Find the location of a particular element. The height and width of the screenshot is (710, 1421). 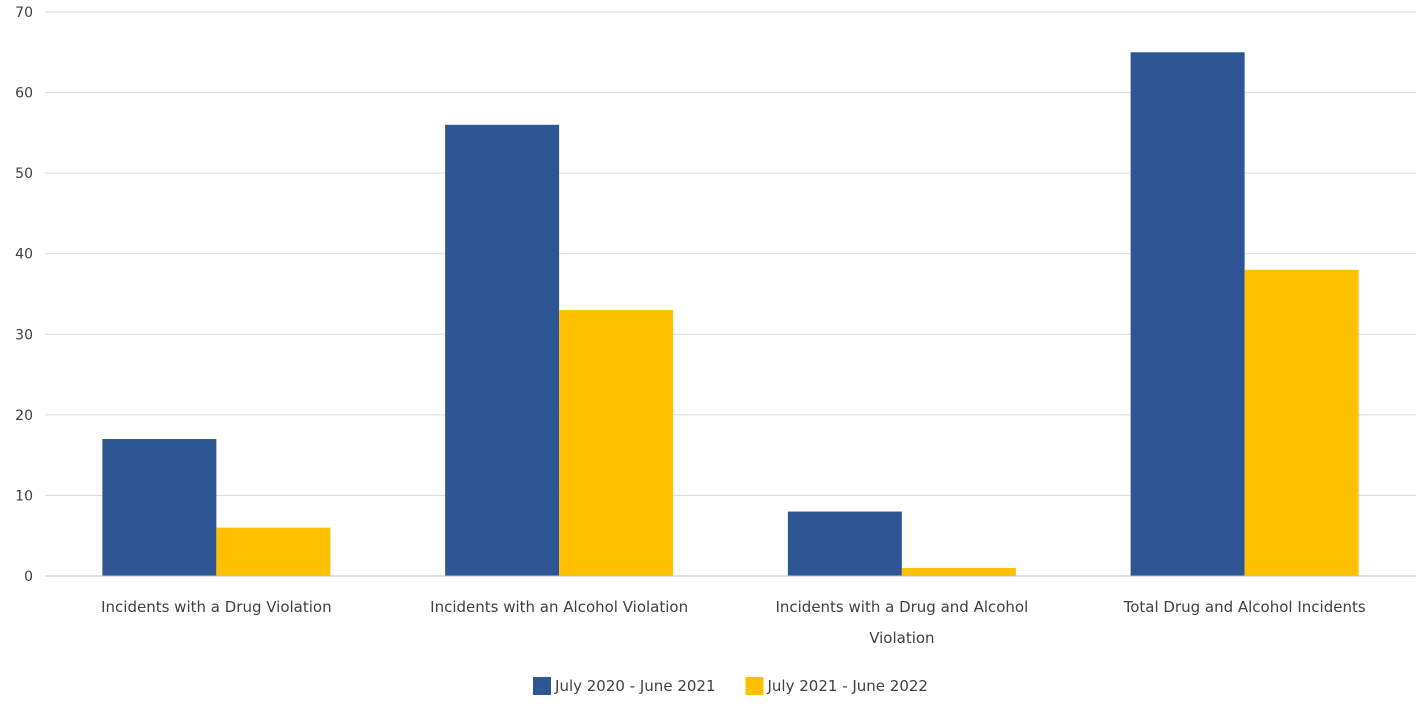

y-tick-label: 30 is located at coordinates (24, 335).